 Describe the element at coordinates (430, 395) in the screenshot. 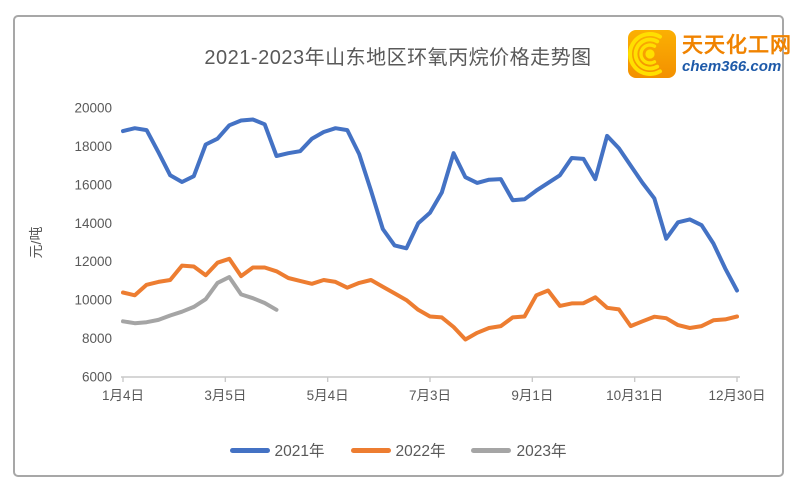

I see `x-tick-label: 7月3日` at that location.